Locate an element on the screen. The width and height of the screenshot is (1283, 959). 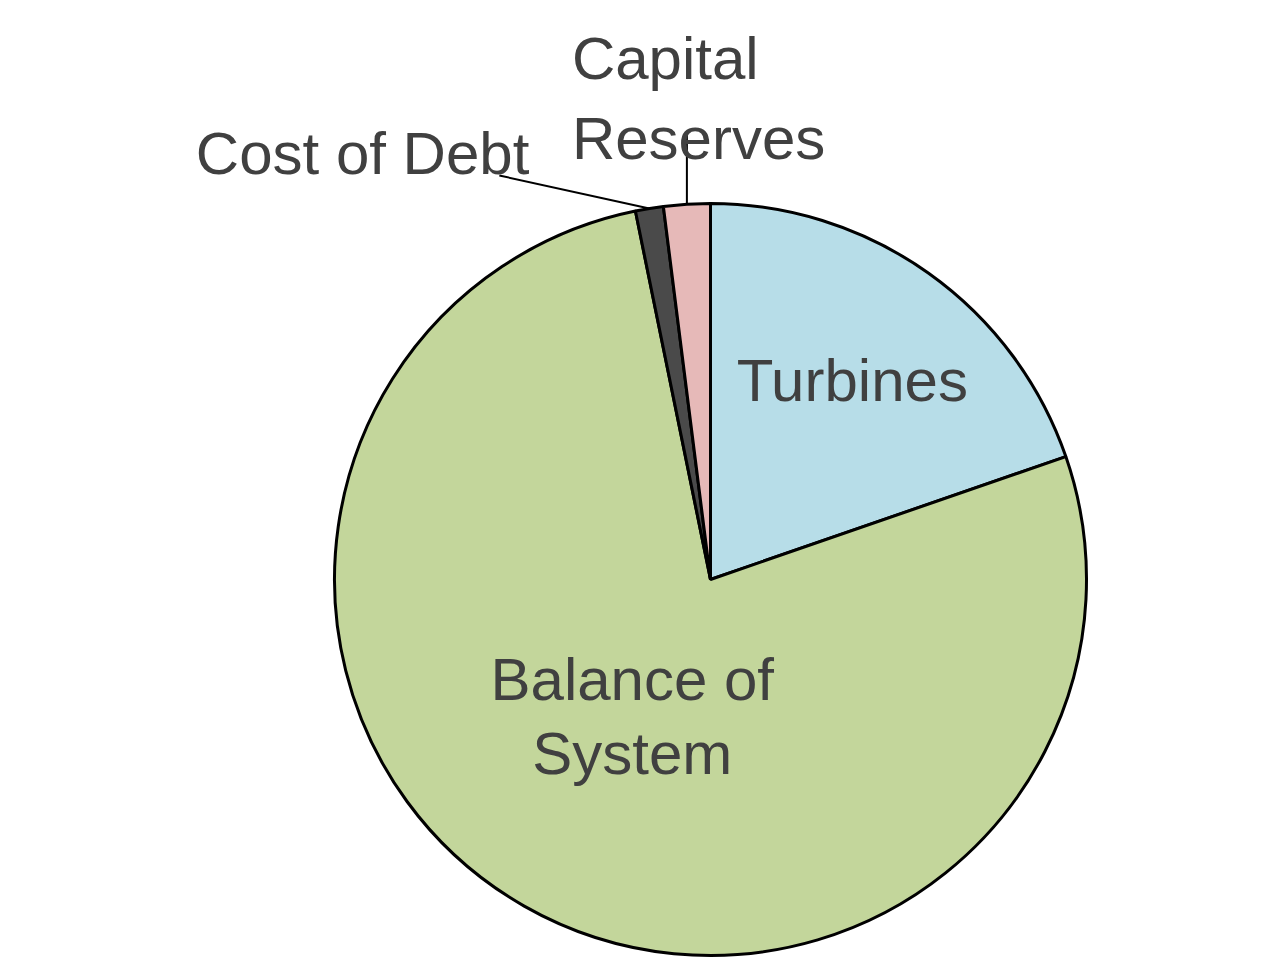
slice-label: Cost of Debt is located at coordinates (362, 153).